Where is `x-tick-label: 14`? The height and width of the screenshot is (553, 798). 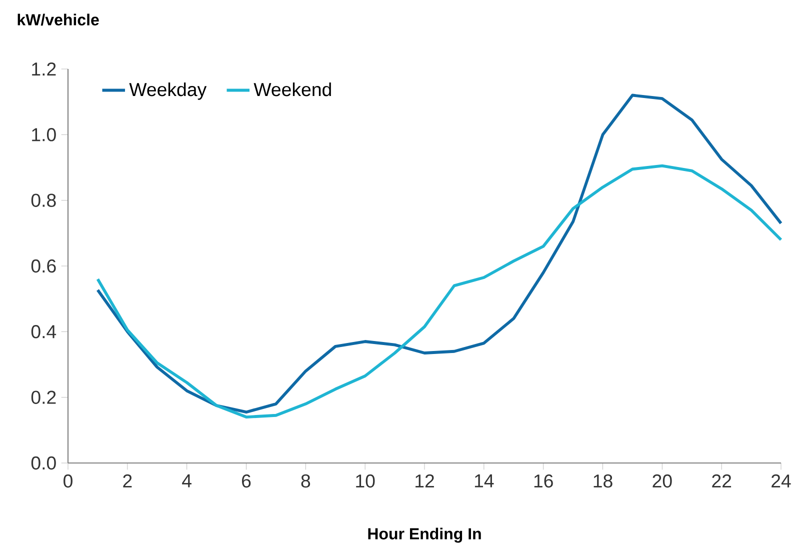 x-tick-label: 14 is located at coordinates (484, 481).